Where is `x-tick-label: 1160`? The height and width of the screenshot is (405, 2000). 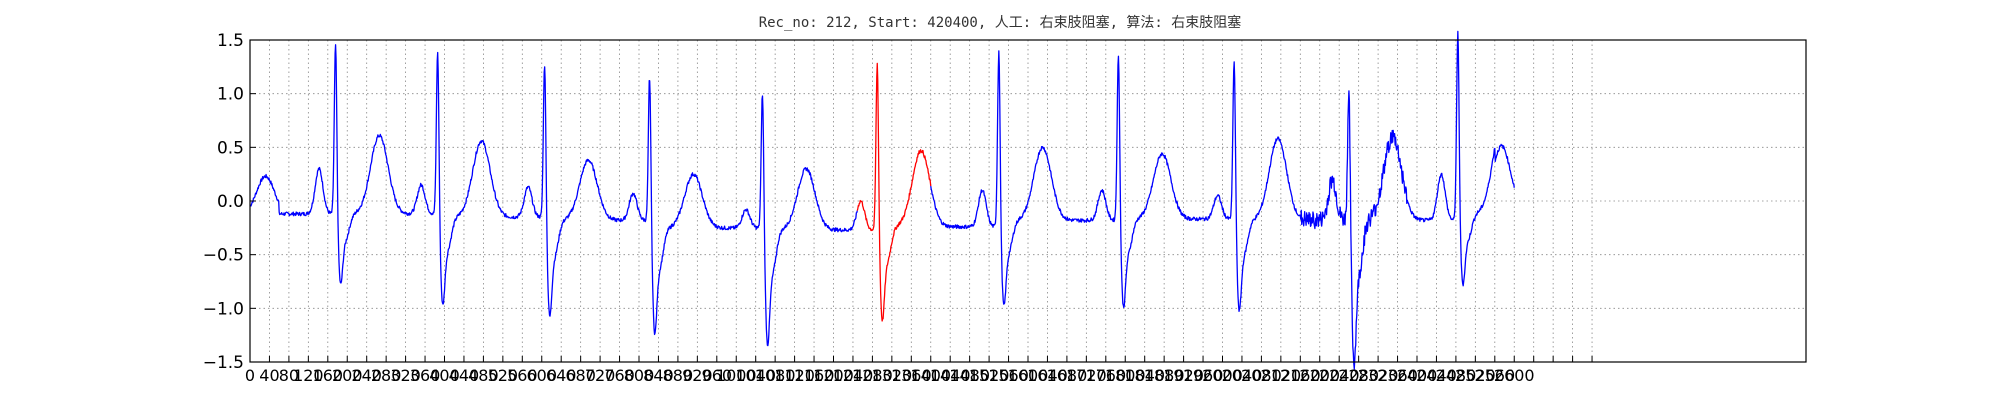
x-tick-label: 1160 is located at coordinates (814, 375).